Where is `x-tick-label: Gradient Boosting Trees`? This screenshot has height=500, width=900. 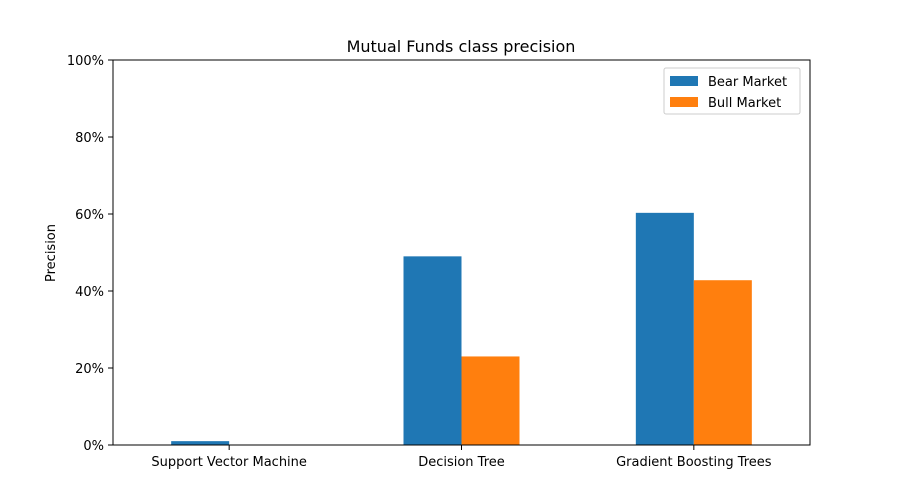 x-tick-label: Gradient Boosting Trees is located at coordinates (694, 462).